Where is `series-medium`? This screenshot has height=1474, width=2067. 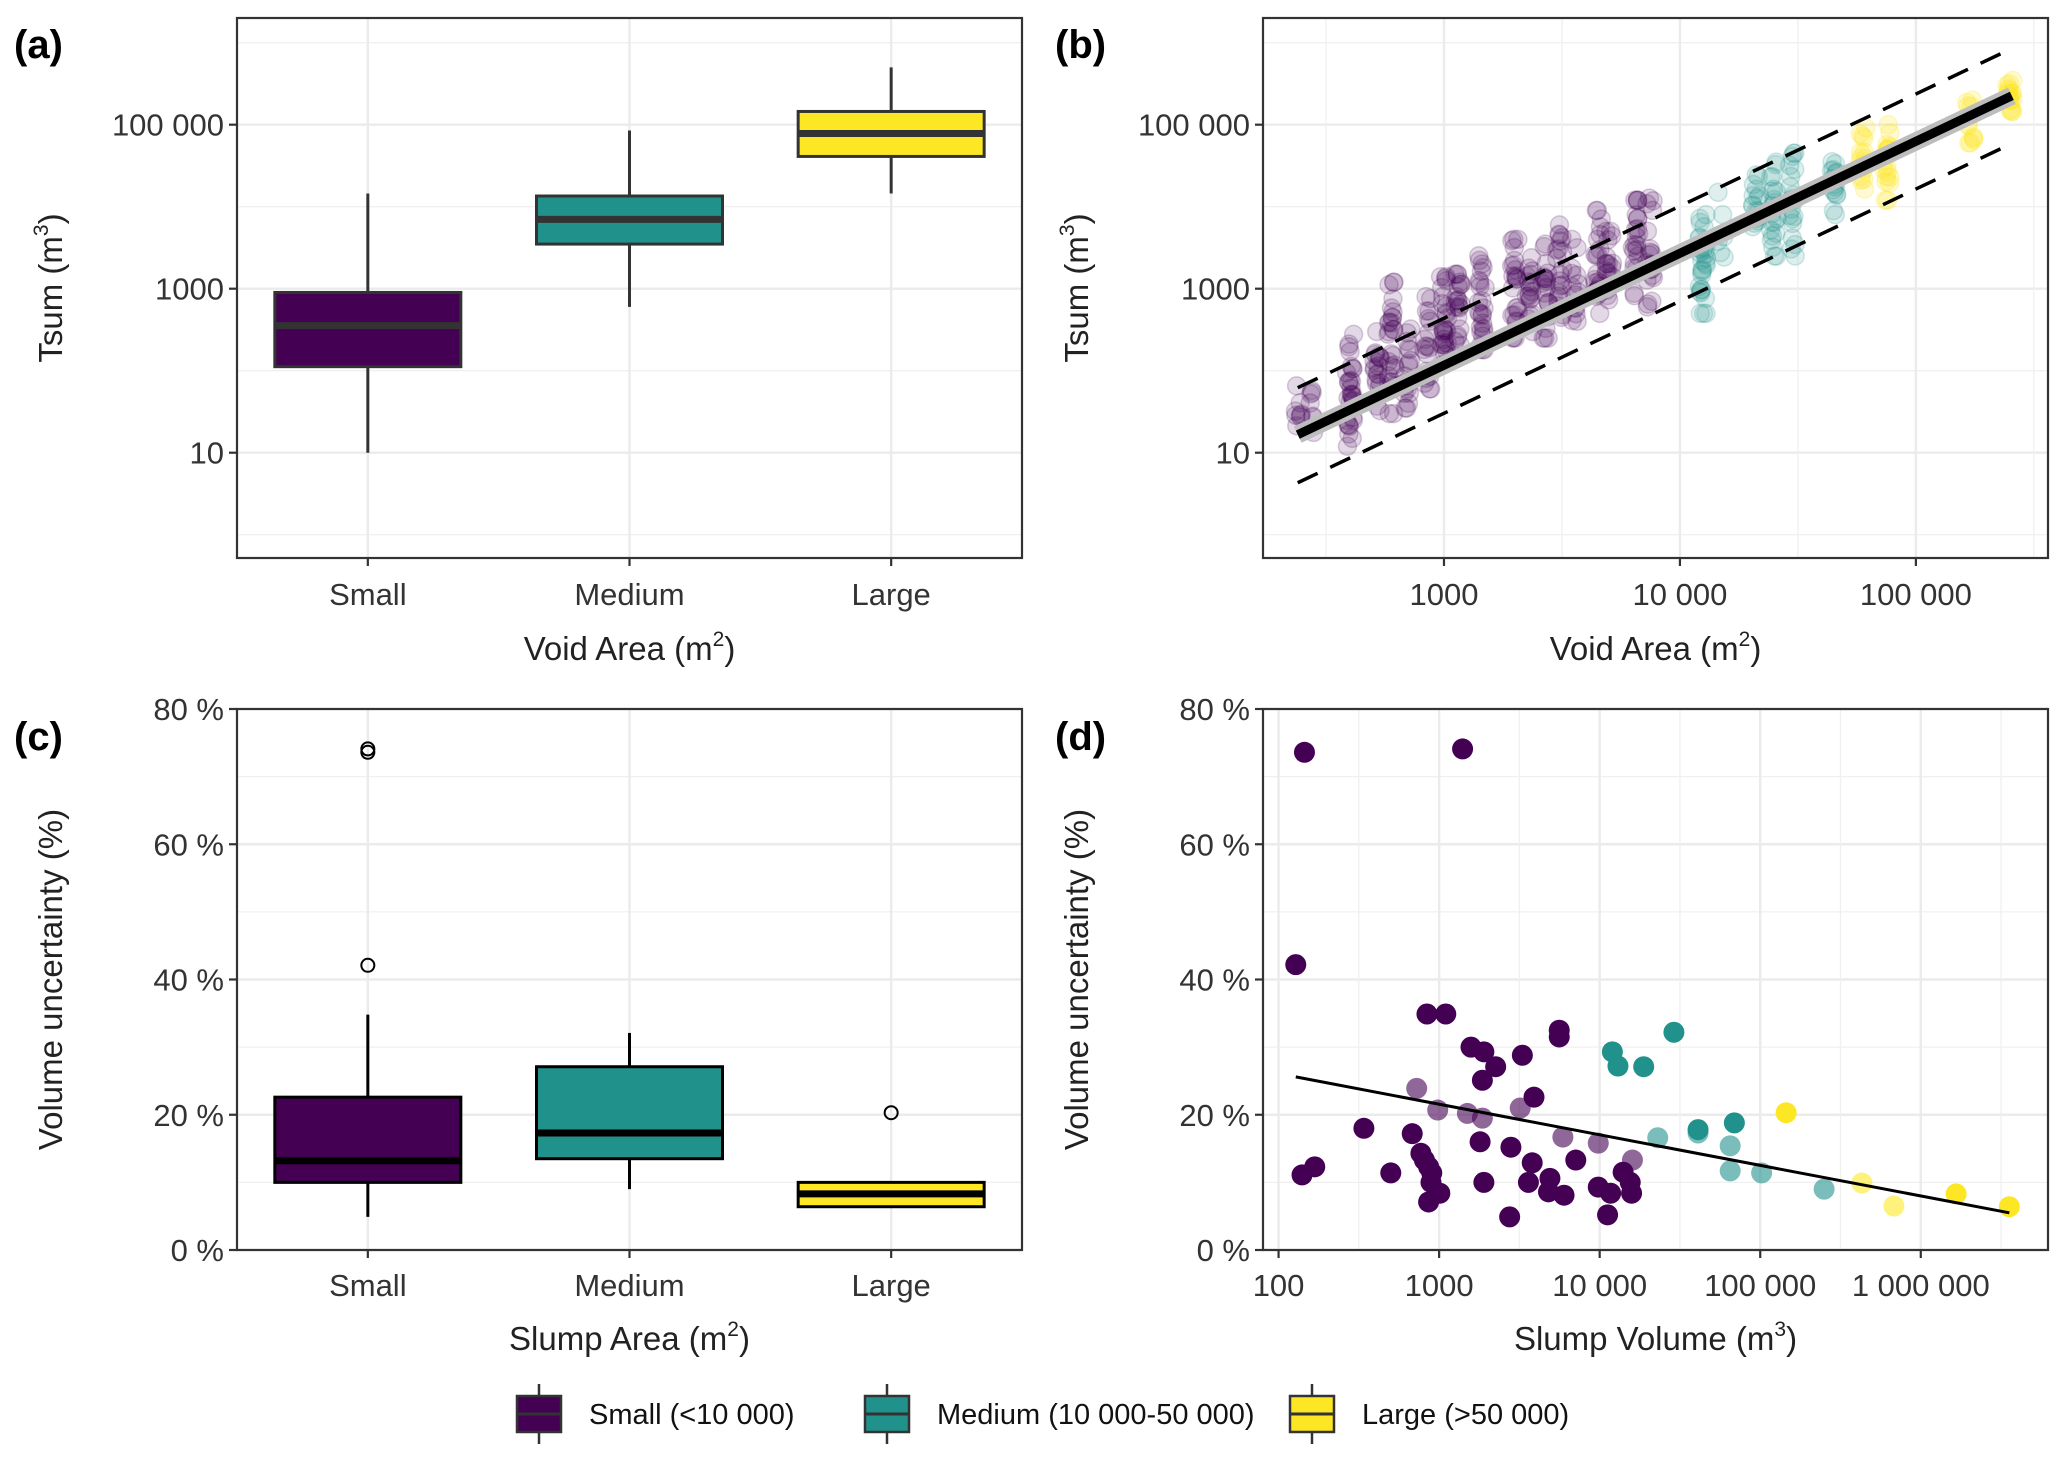 series-medium is located at coordinates (1718, 1110).